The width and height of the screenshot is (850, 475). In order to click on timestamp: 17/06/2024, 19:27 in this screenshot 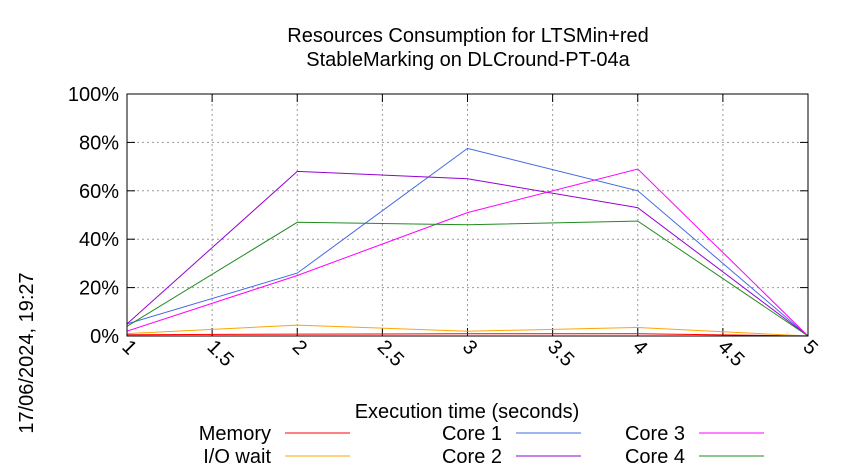, I will do `click(27, 352)`.